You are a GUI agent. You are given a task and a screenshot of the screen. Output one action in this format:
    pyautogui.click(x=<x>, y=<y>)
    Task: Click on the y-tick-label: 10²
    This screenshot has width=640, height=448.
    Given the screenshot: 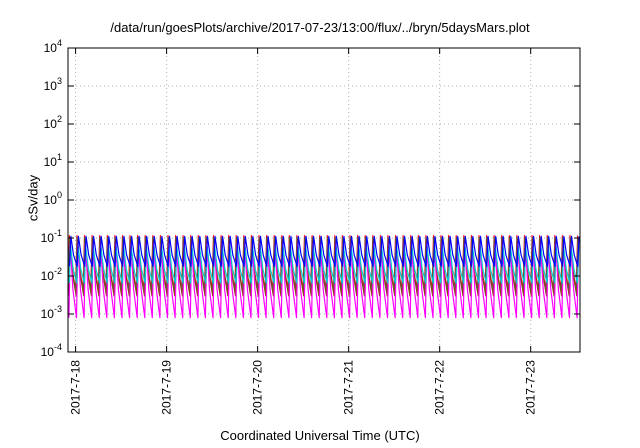 What is the action you would take?
    pyautogui.click(x=53, y=122)
    